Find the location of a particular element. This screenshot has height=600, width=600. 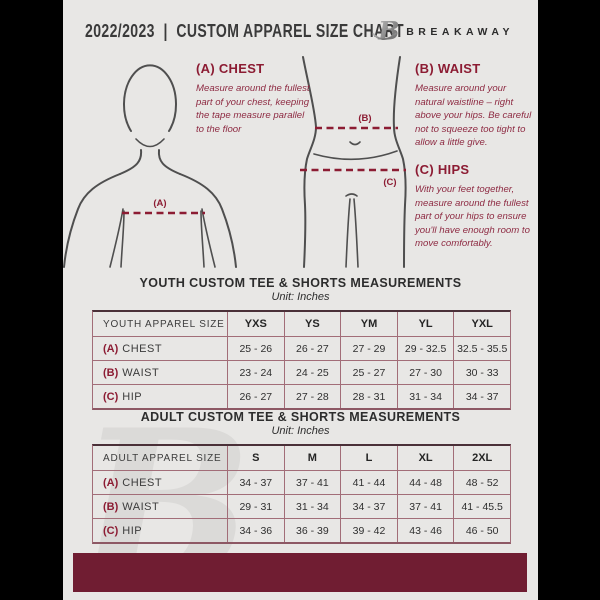

size-column-header: YXS is located at coordinates (255, 324).